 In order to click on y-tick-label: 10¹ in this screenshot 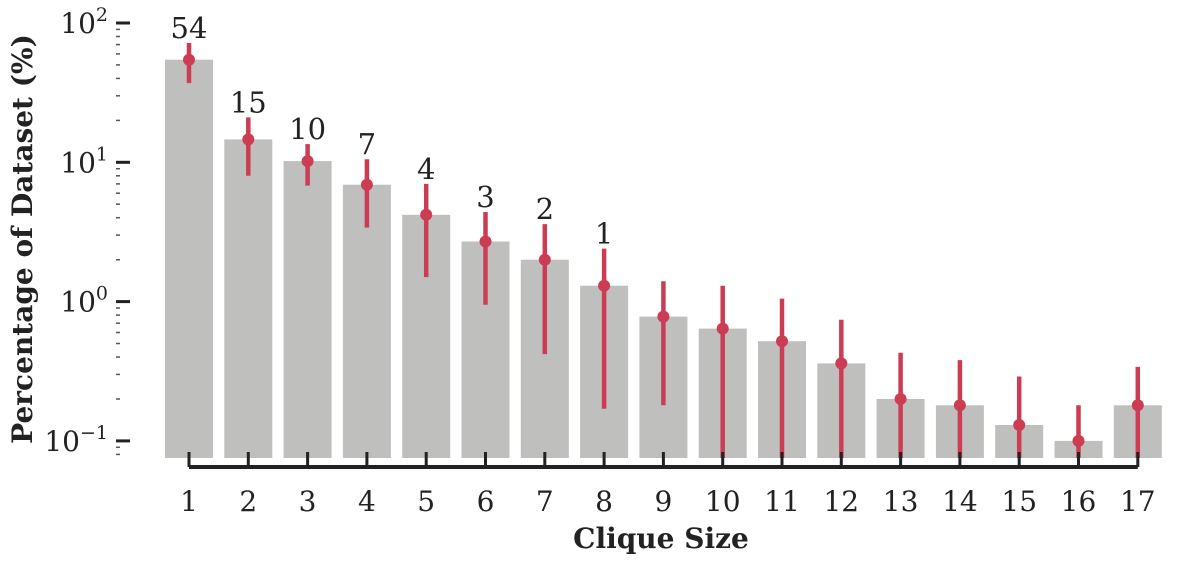, I will do `click(84, 161)`.